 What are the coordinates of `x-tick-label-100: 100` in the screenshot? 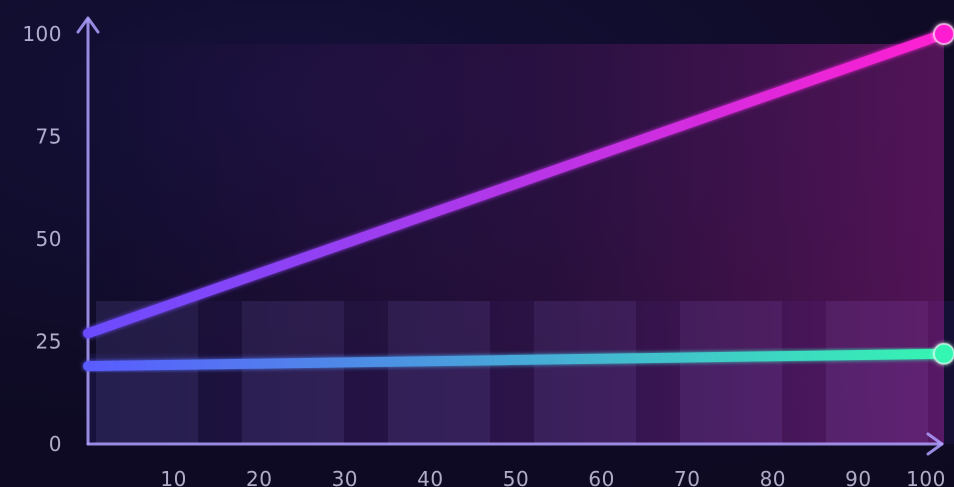 It's located at (926, 477).